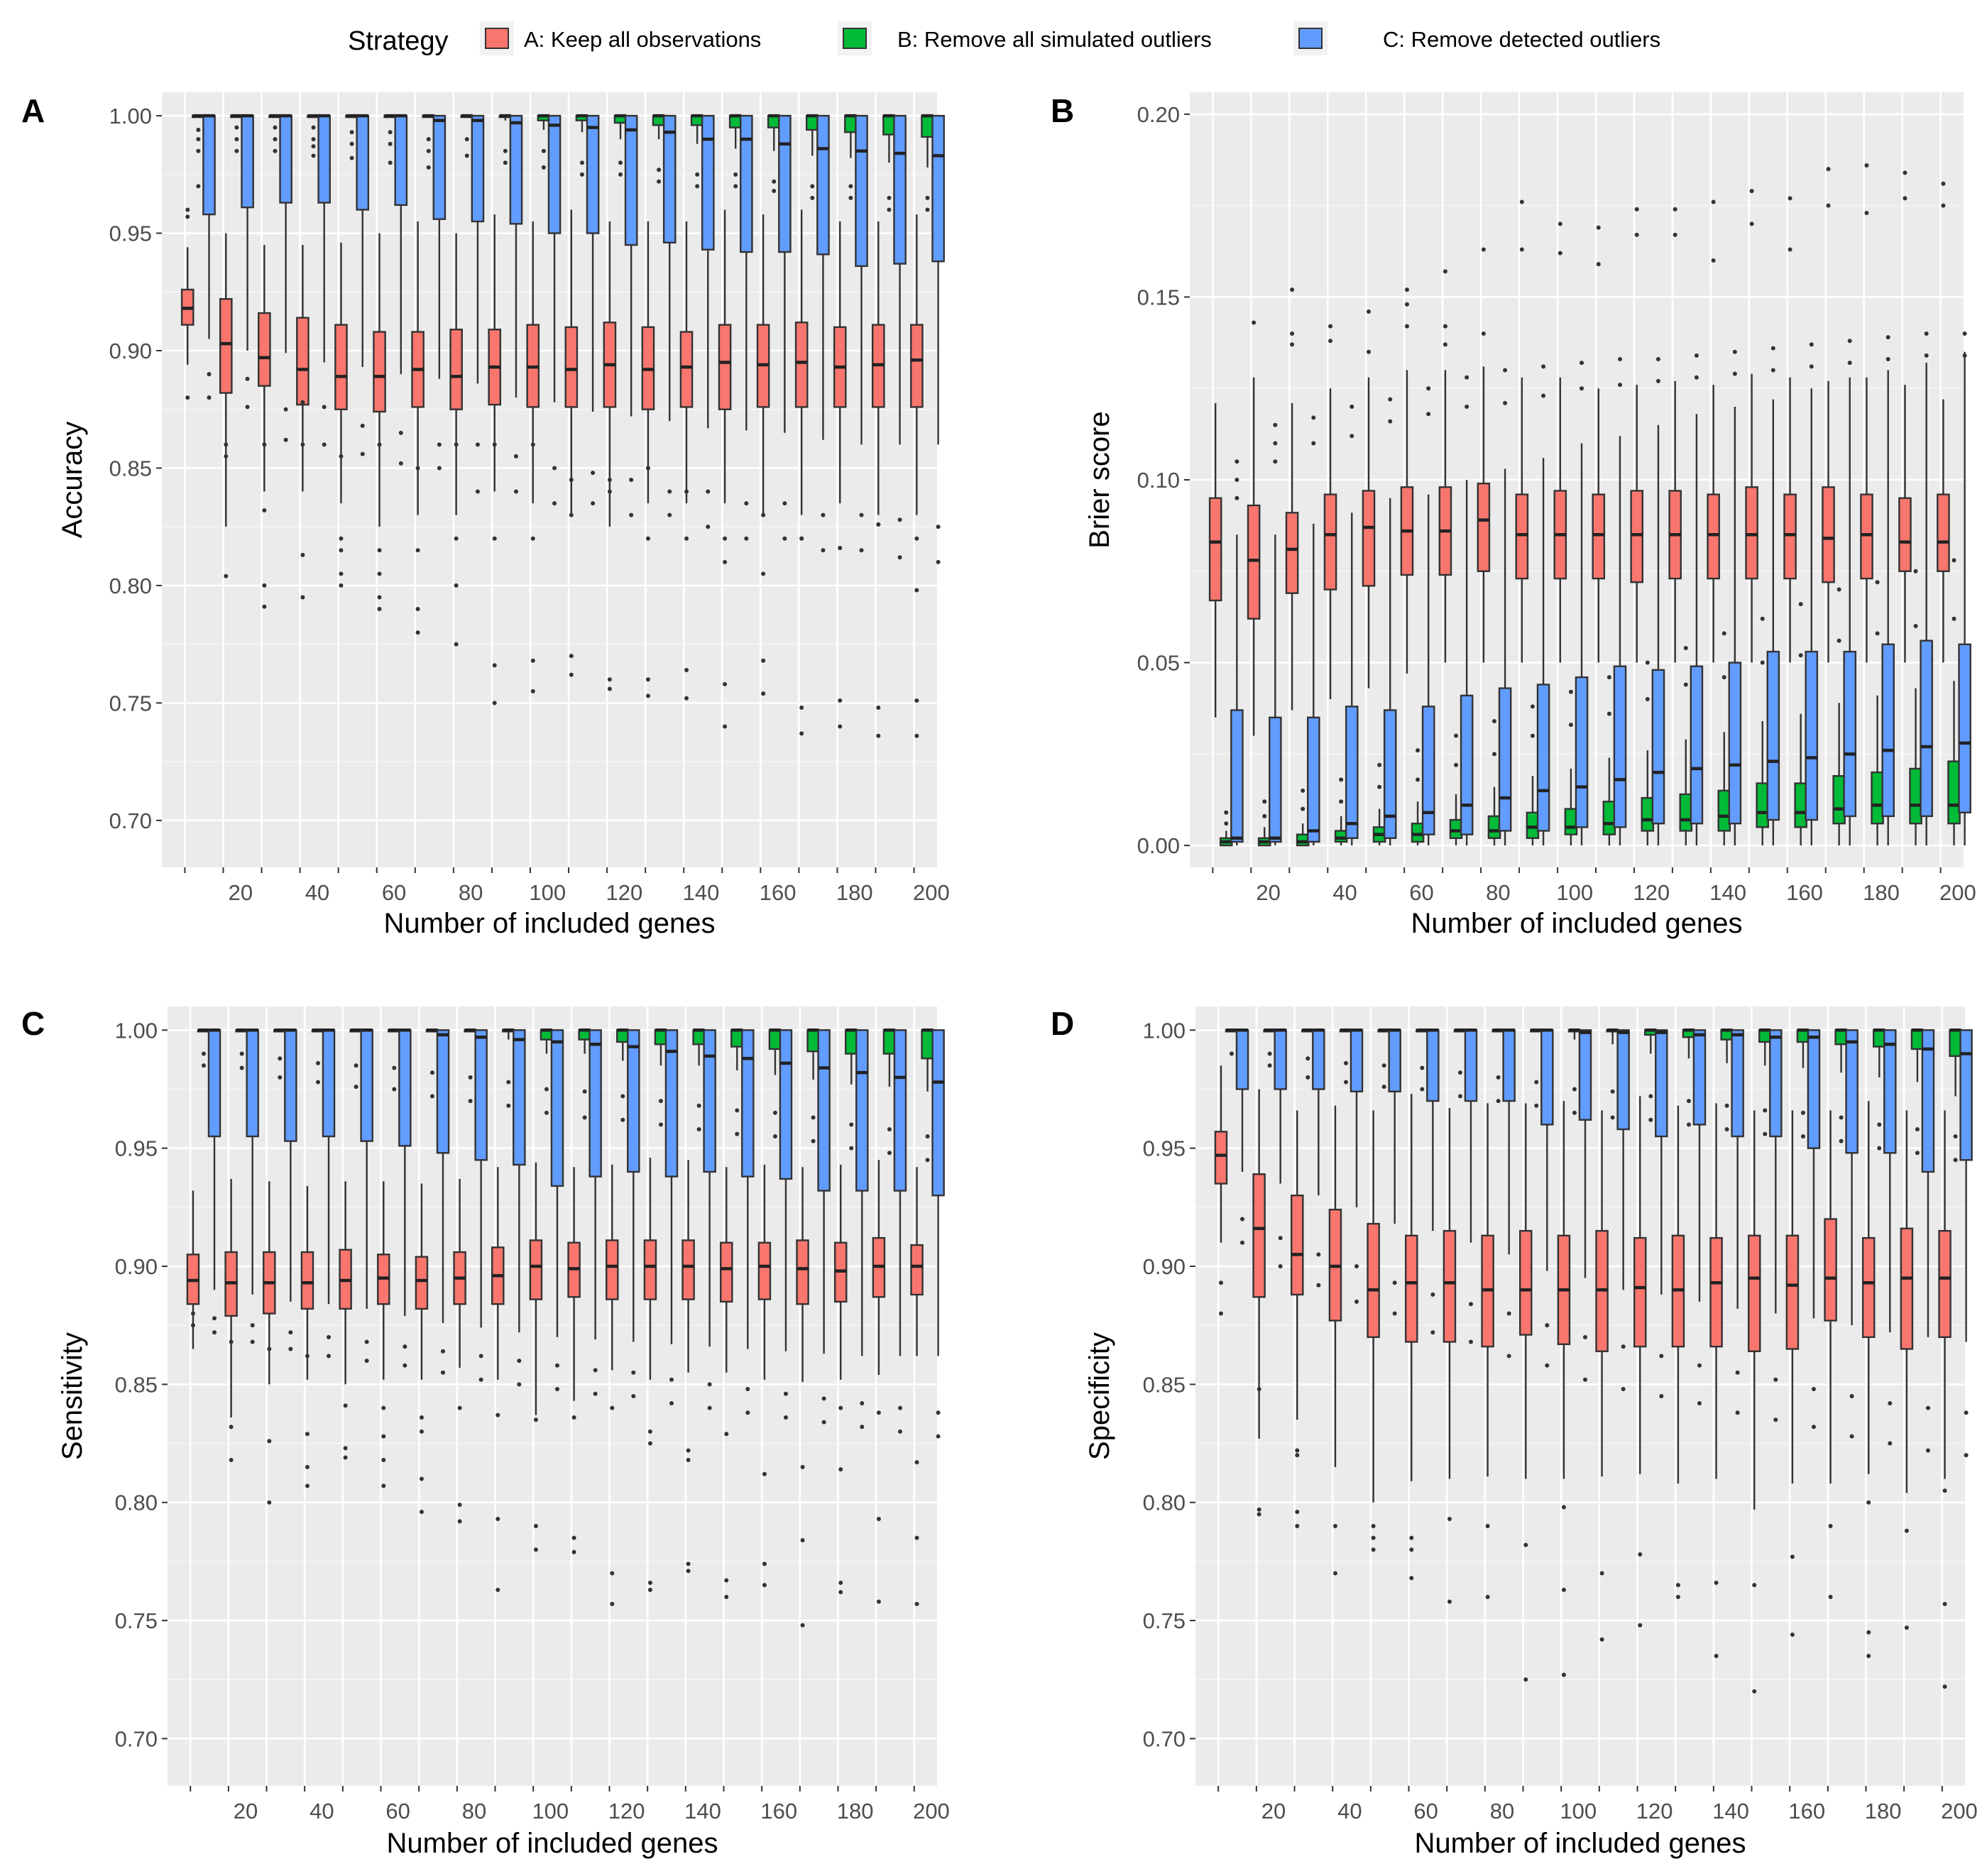  What do you see at coordinates (643, 39) in the screenshot?
I see `legend-label-a: A: Keep all observations` at bounding box center [643, 39].